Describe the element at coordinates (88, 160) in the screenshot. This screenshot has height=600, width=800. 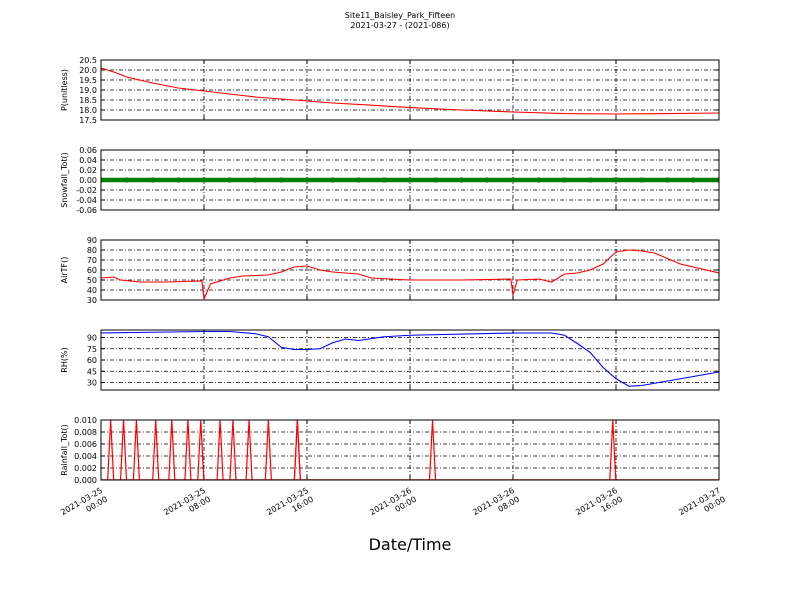
I see `y-tick-label: 0.04` at that location.